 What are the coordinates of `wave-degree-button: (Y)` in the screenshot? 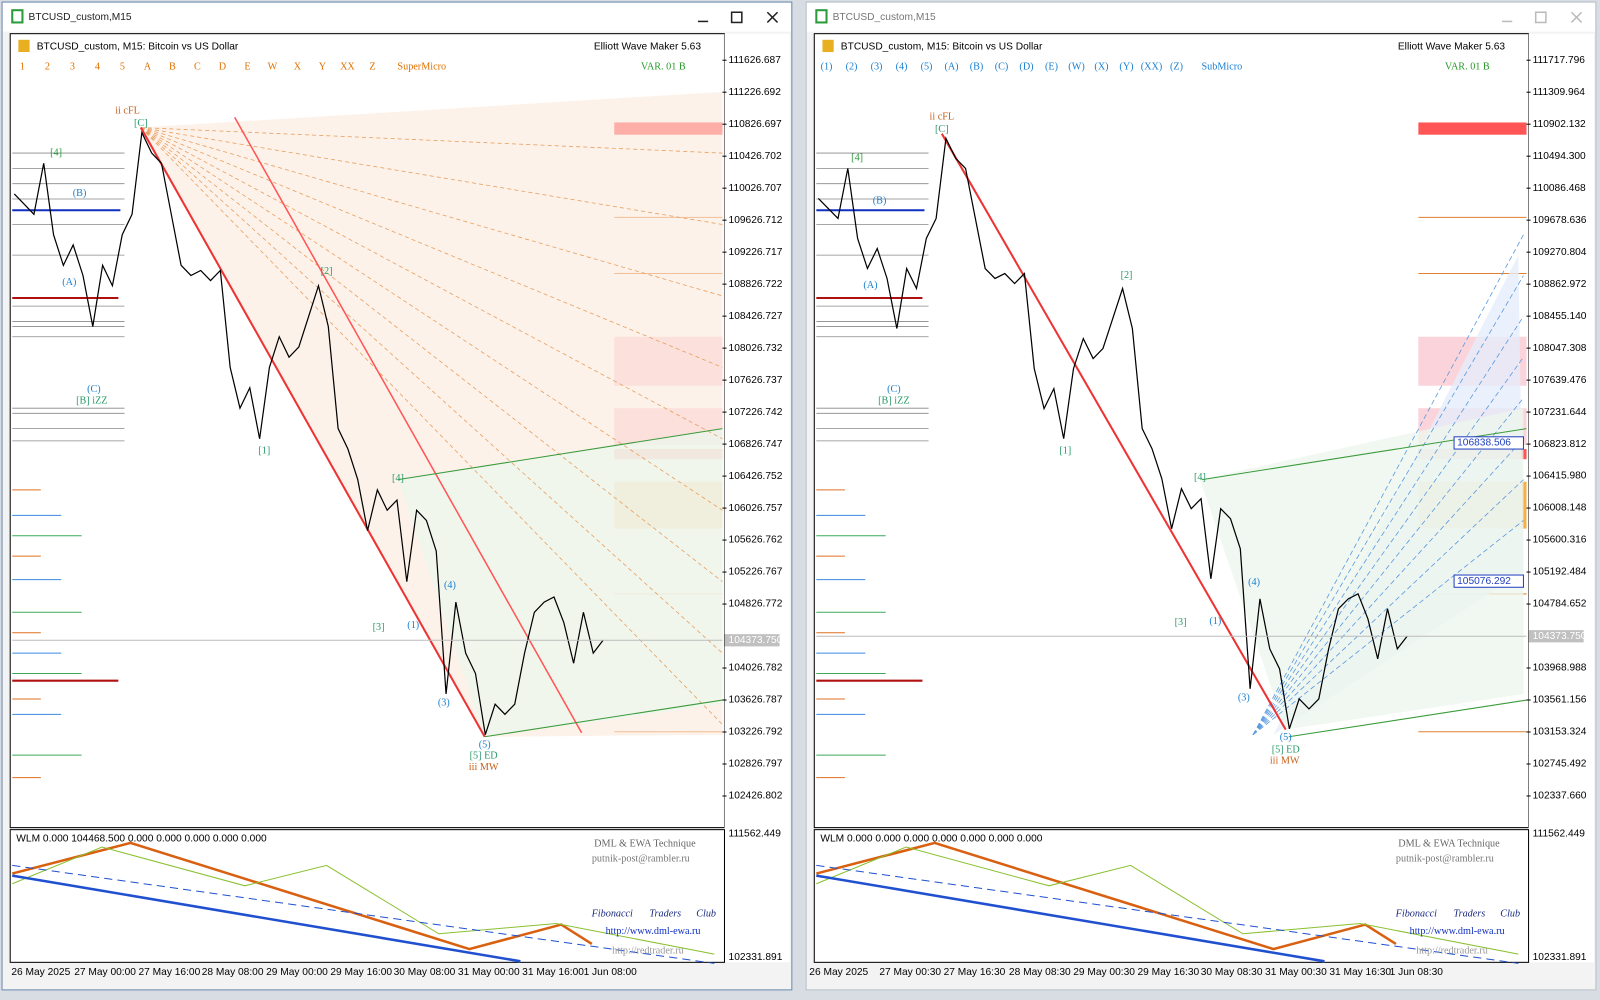 It's located at (1126, 67).